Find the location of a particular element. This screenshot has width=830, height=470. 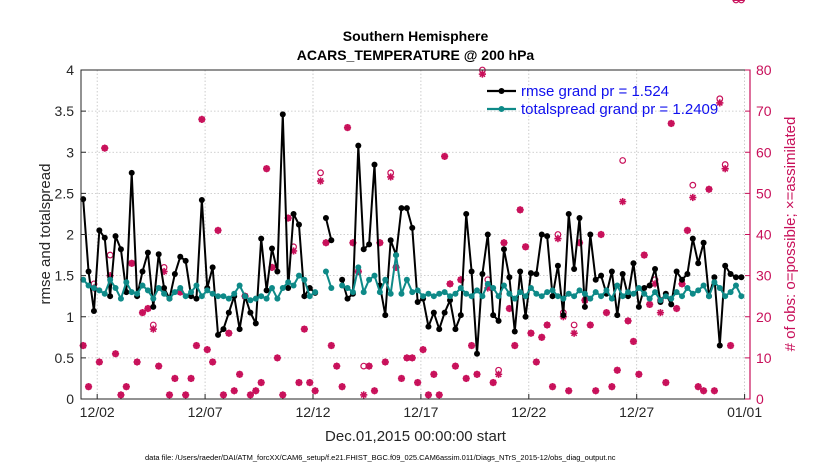

y-left-tick-label: 1.5 is located at coordinates (65, 276).